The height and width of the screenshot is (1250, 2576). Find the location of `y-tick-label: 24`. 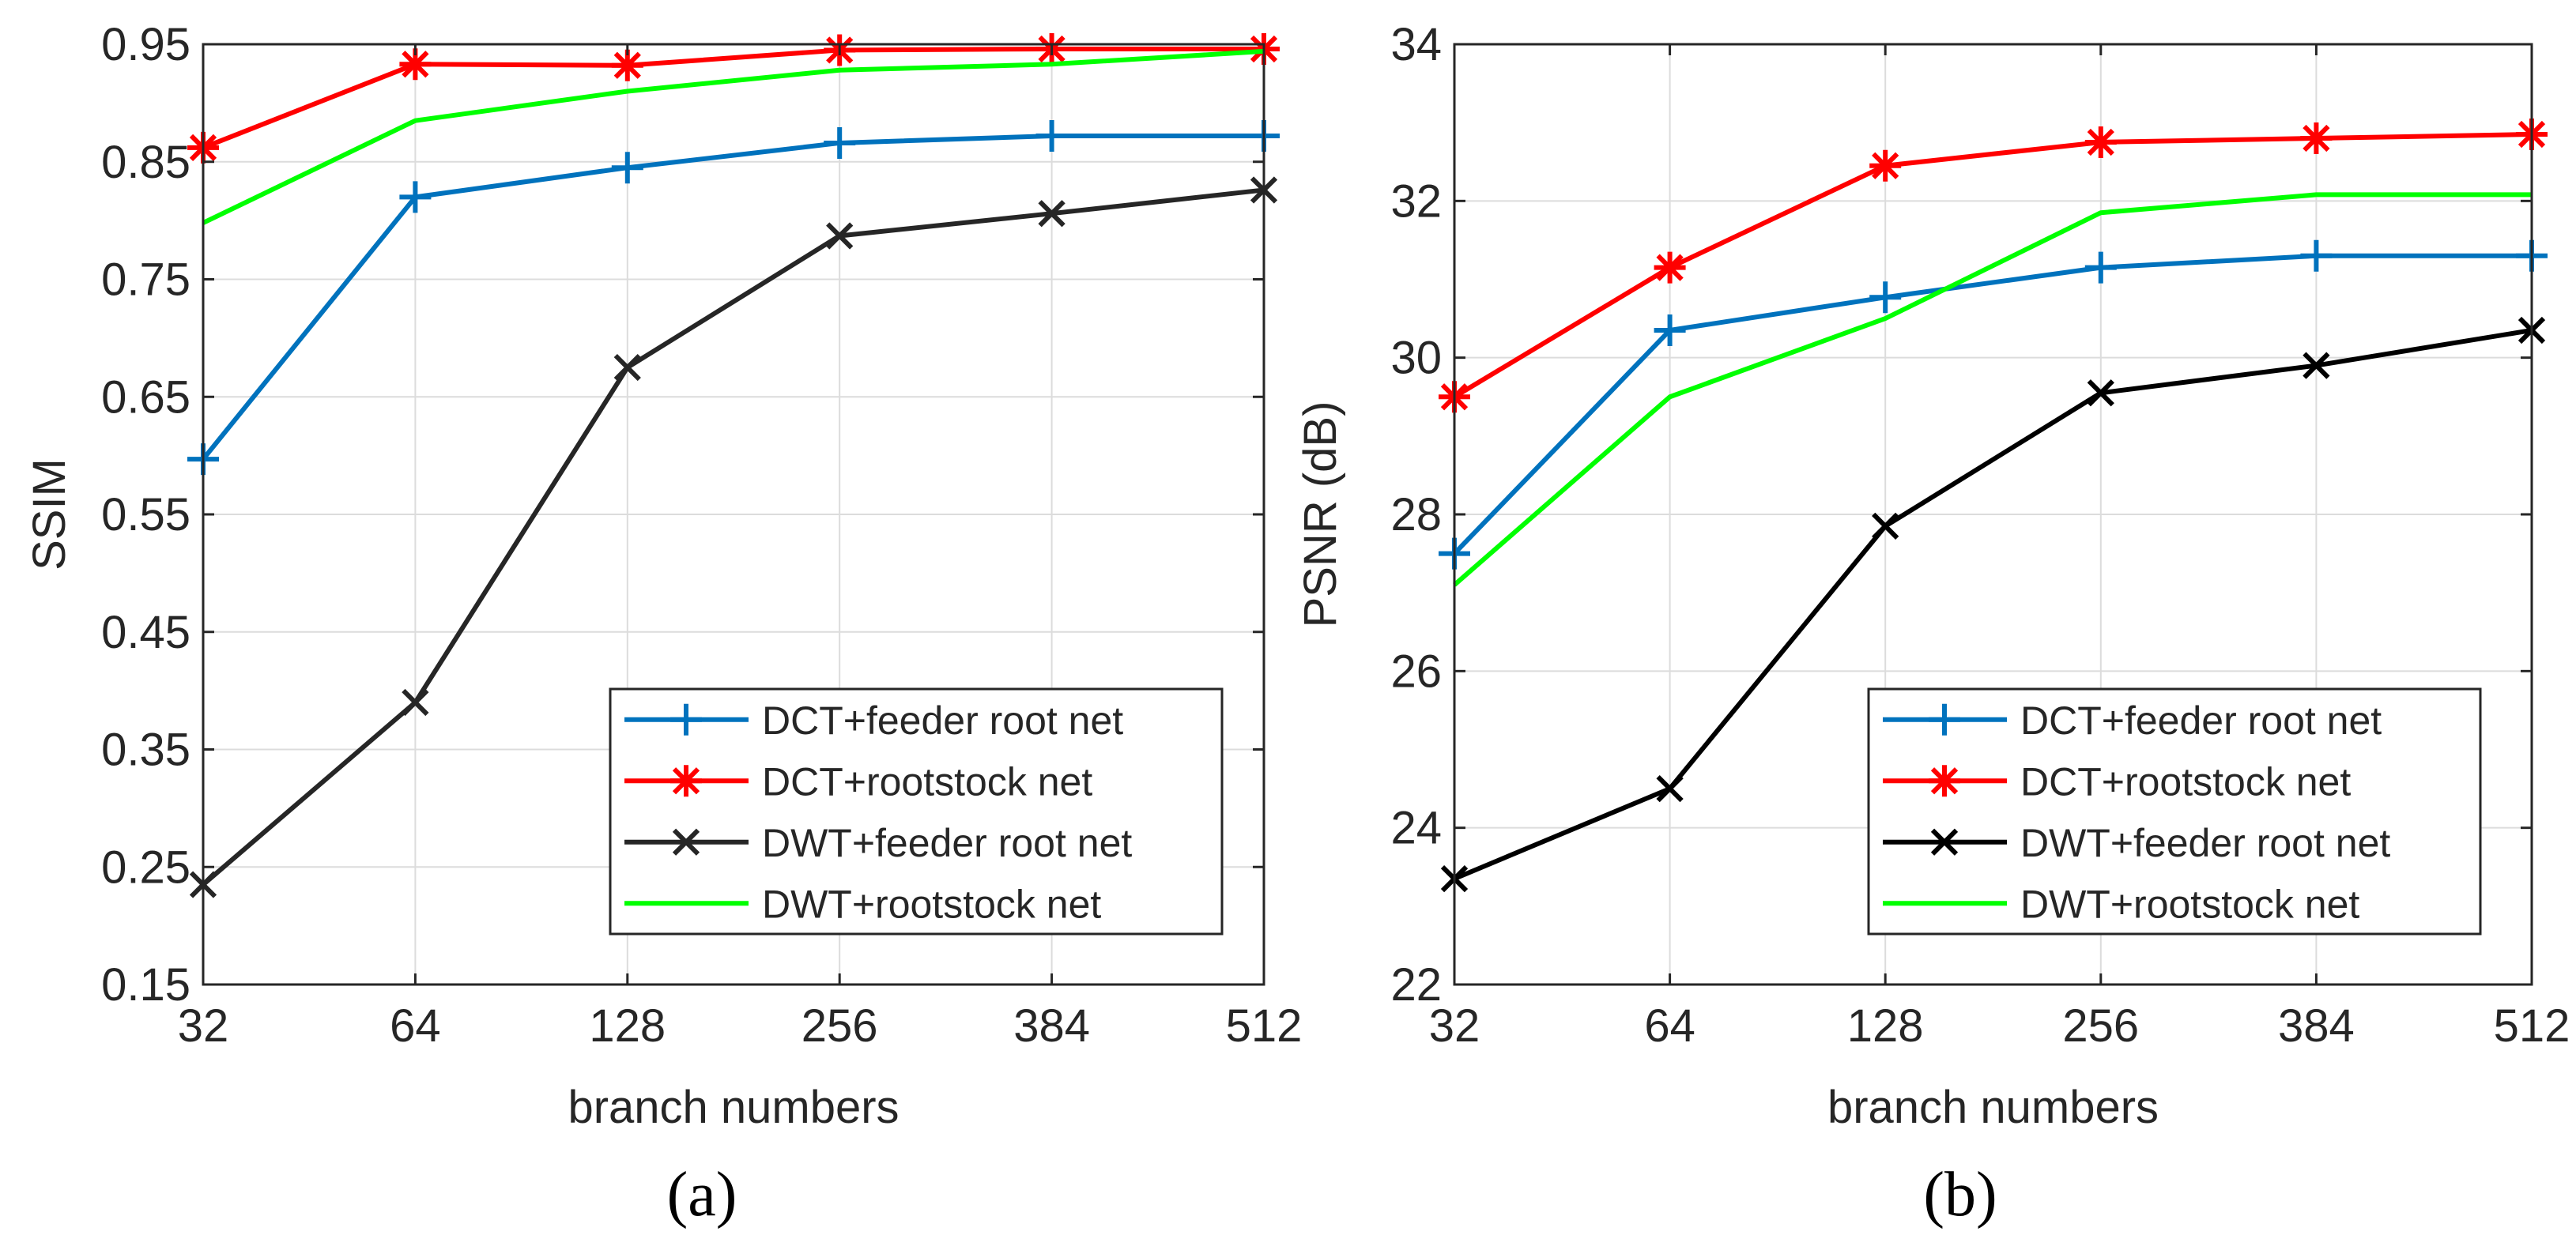

y-tick-label: 24 is located at coordinates (1416, 828).